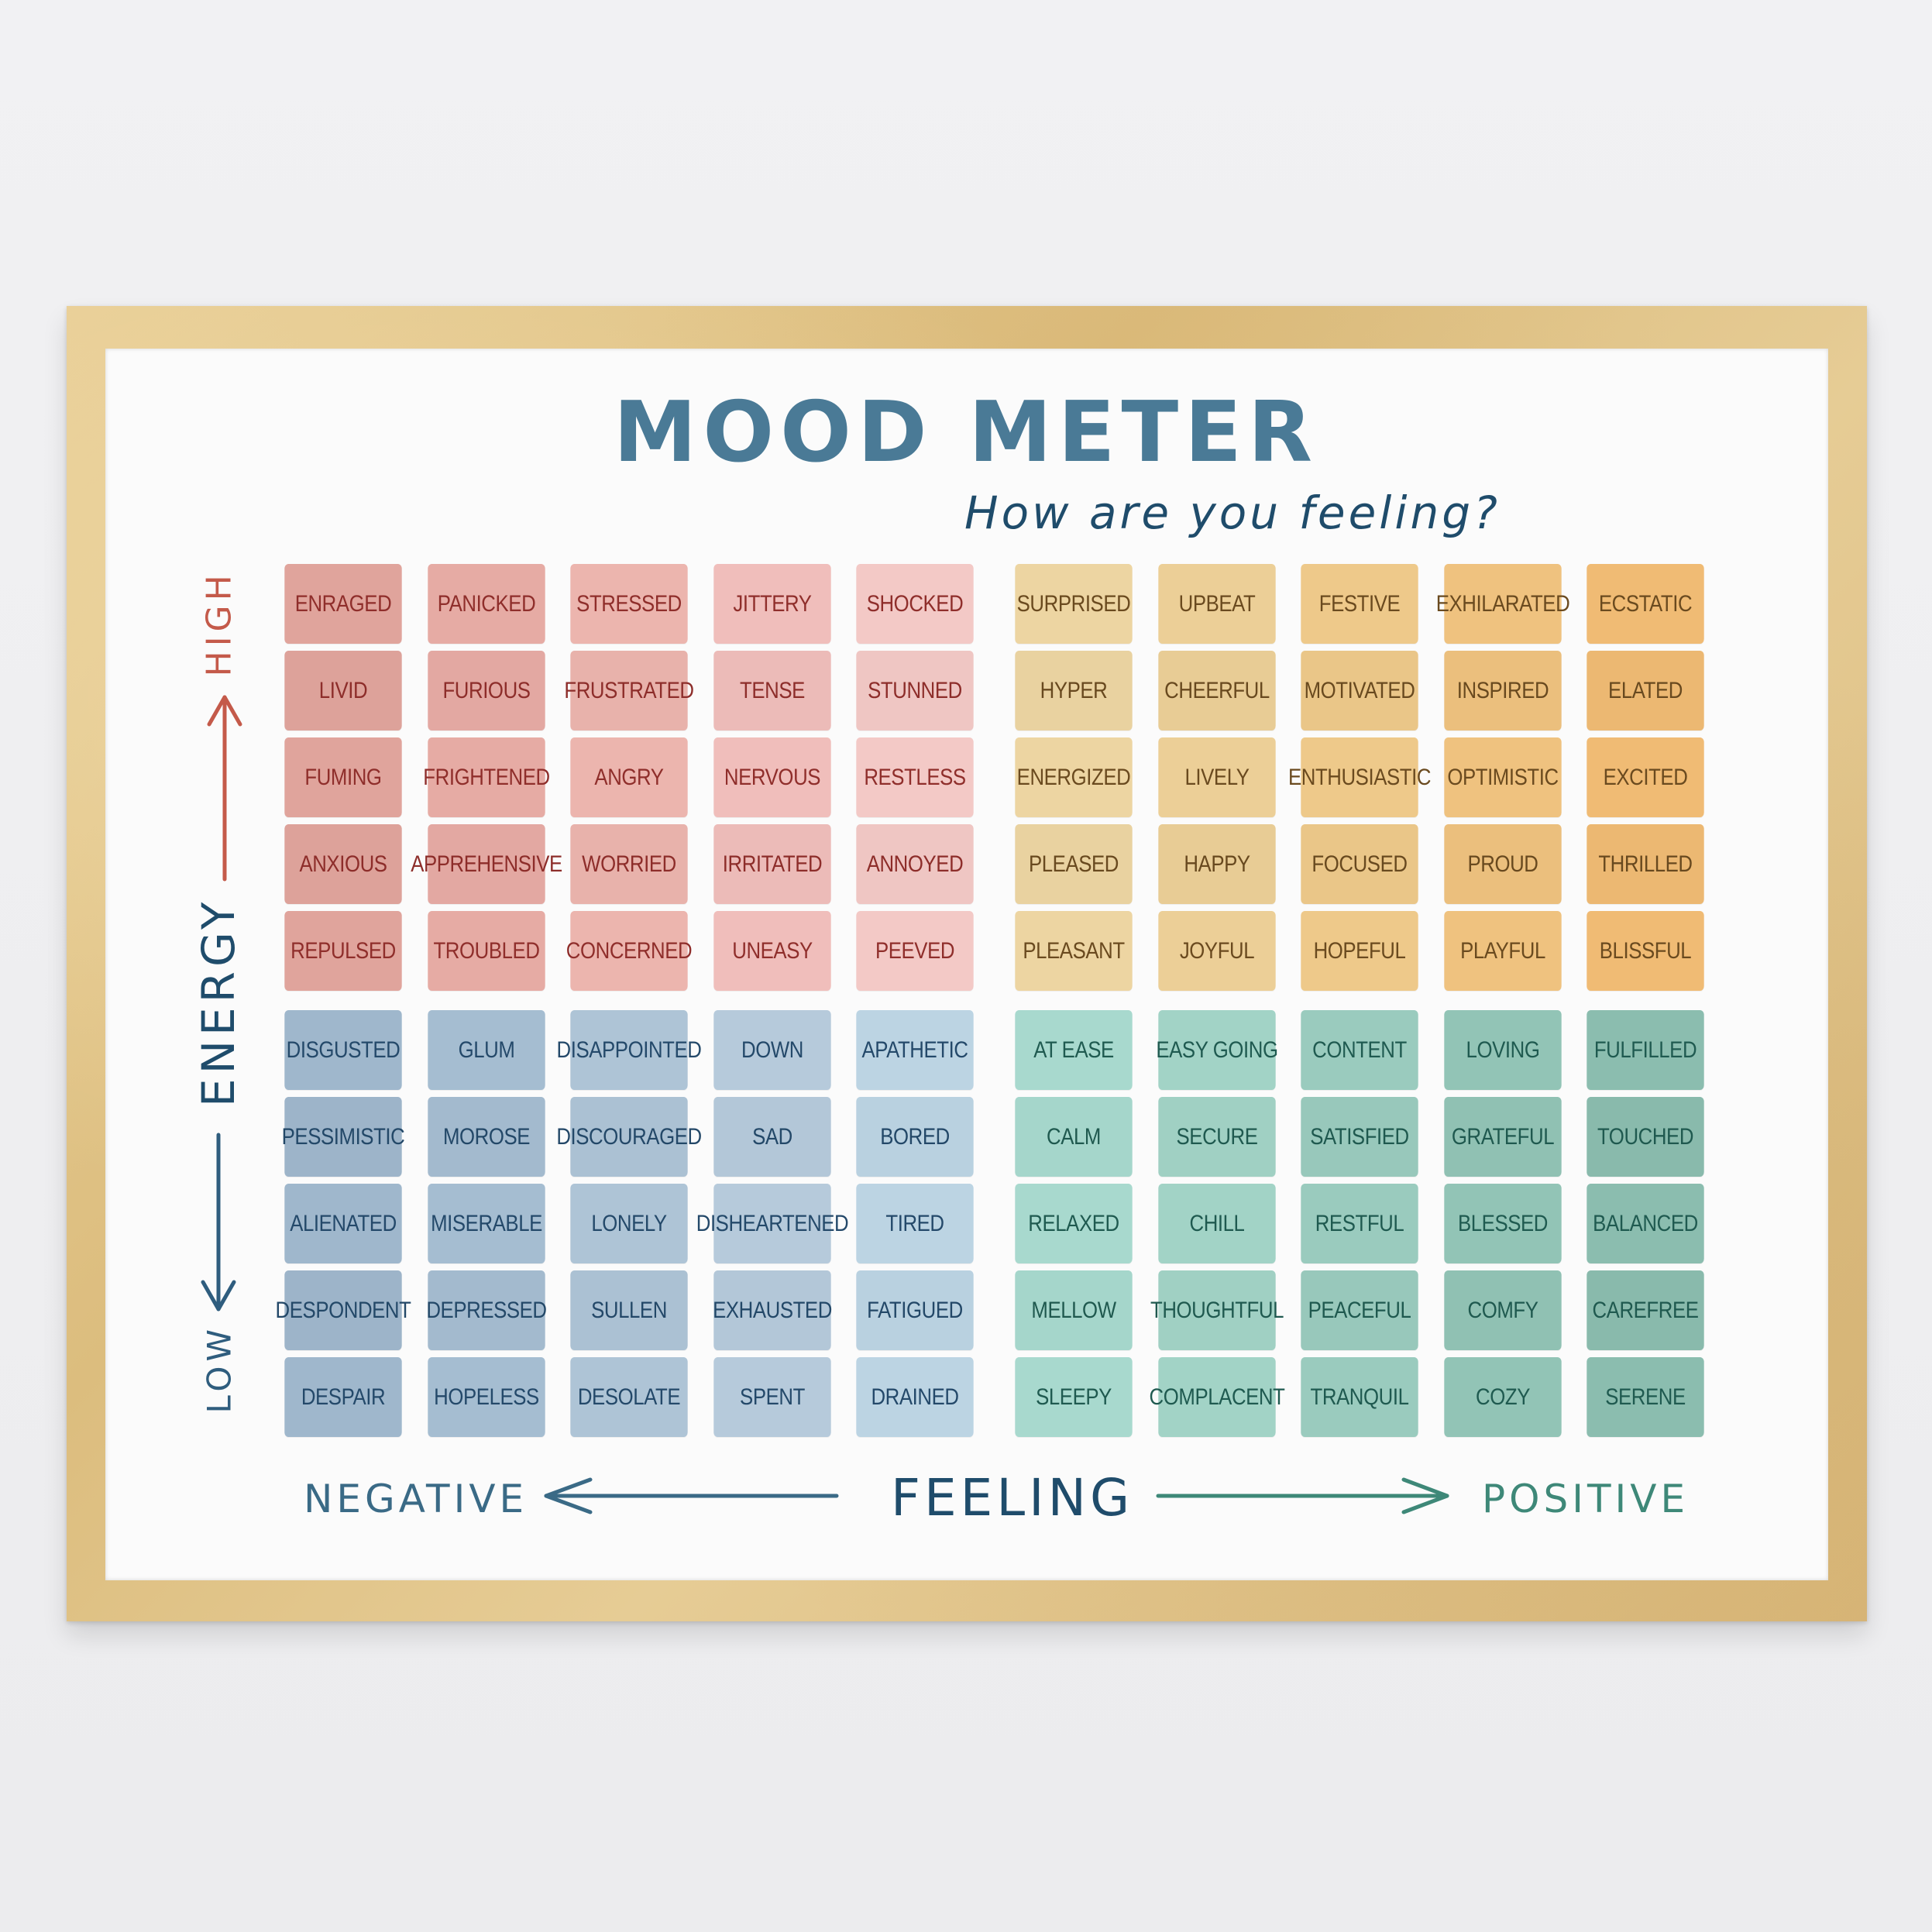  I want to click on mood-word: THOUGHTFUL, so click(1217, 1310).